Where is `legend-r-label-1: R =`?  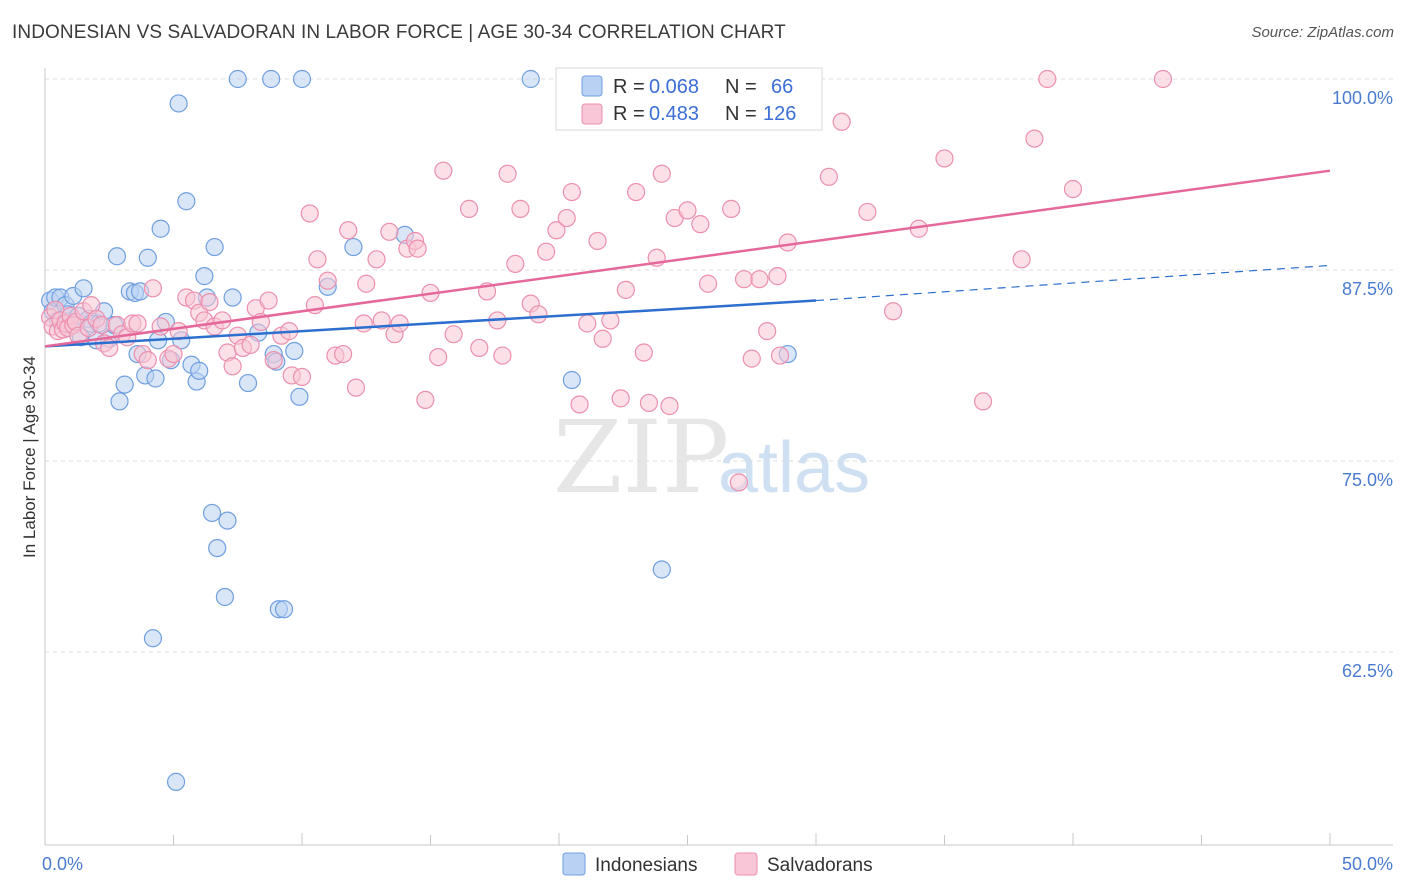
legend-r-label-1: R = is located at coordinates (629, 87).